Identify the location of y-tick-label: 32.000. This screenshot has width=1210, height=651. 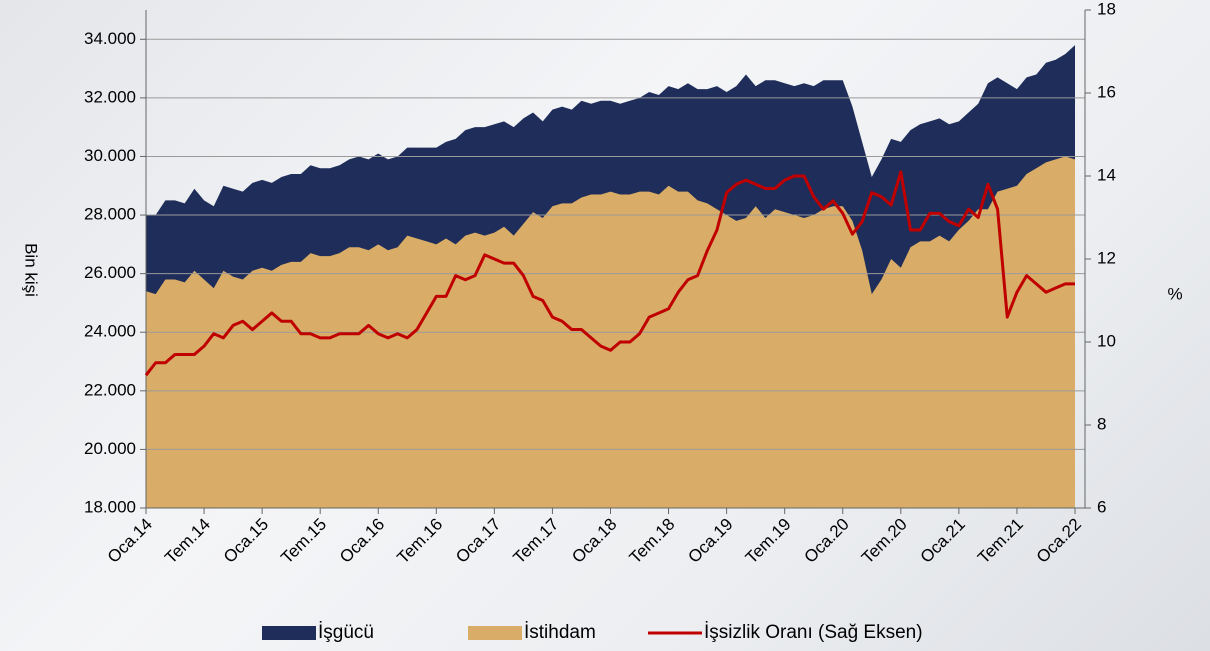
(110, 96).